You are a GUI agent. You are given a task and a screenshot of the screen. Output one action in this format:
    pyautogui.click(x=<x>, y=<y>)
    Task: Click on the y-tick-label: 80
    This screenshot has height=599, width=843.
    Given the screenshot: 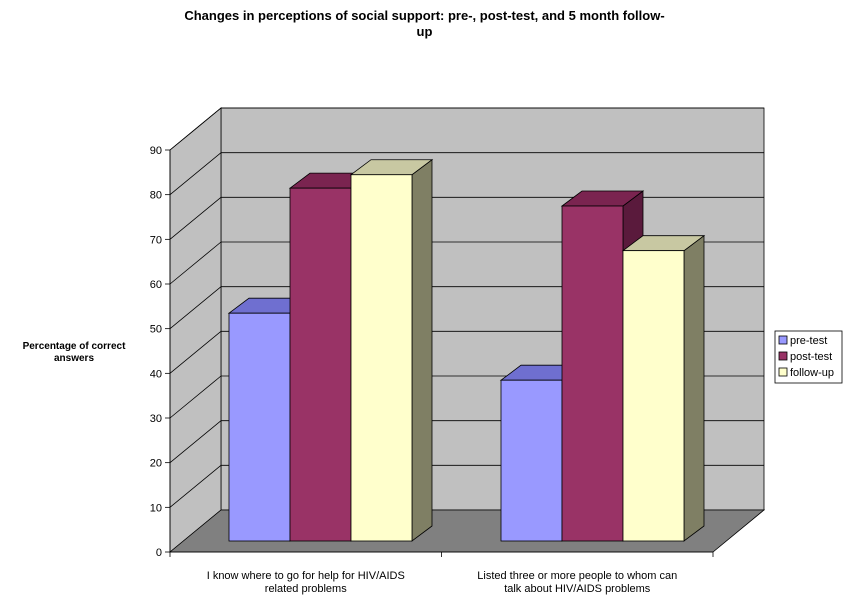 What is the action you would take?
    pyautogui.click(x=156, y=196)
    